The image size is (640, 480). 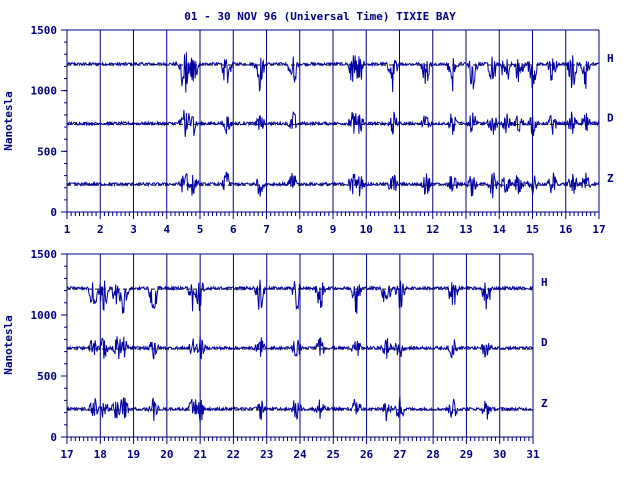 What do you see at coordinates (400, 229) in the screenshot?
I see `x-tick-label: 11` at bounding box center [400, 229].